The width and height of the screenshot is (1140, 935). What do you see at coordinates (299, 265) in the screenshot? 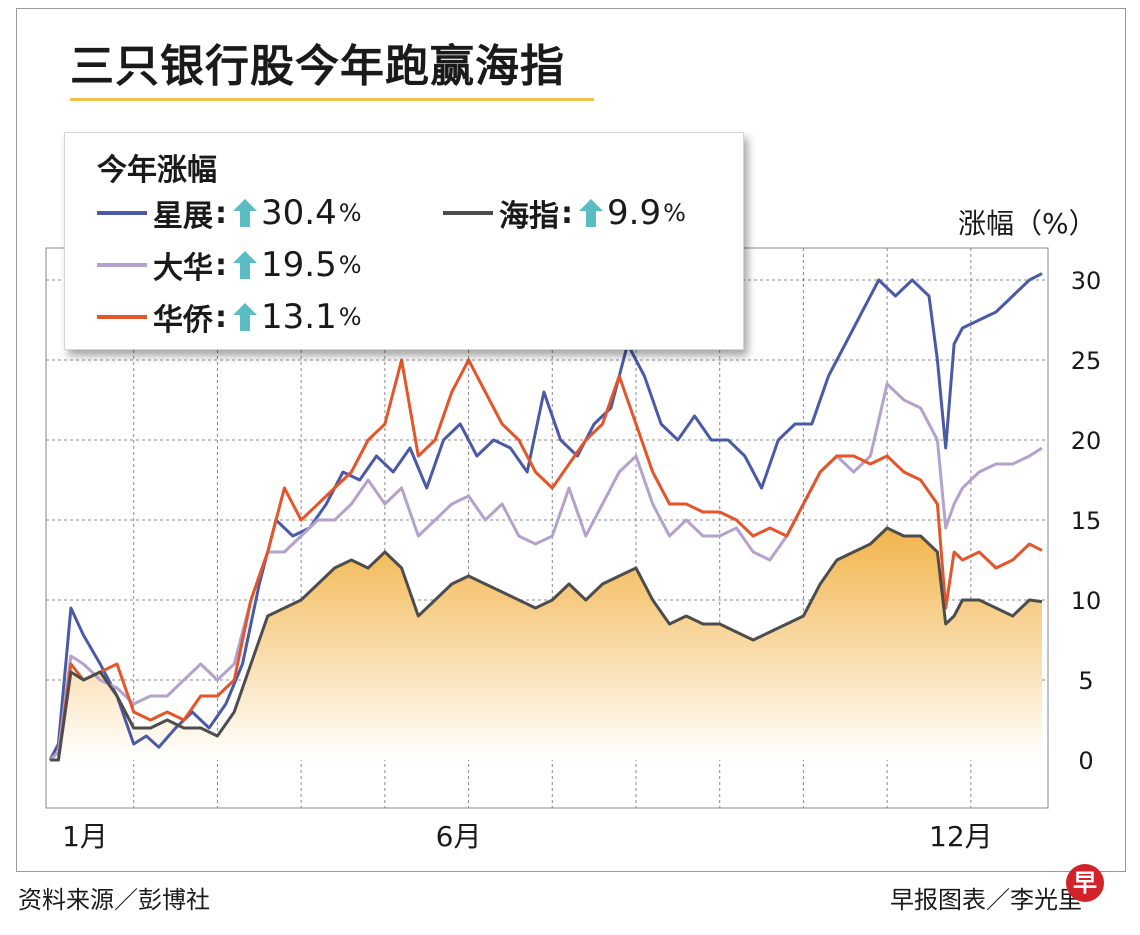
I see `legend-value: 19.5` at bounding box center [299, 265].